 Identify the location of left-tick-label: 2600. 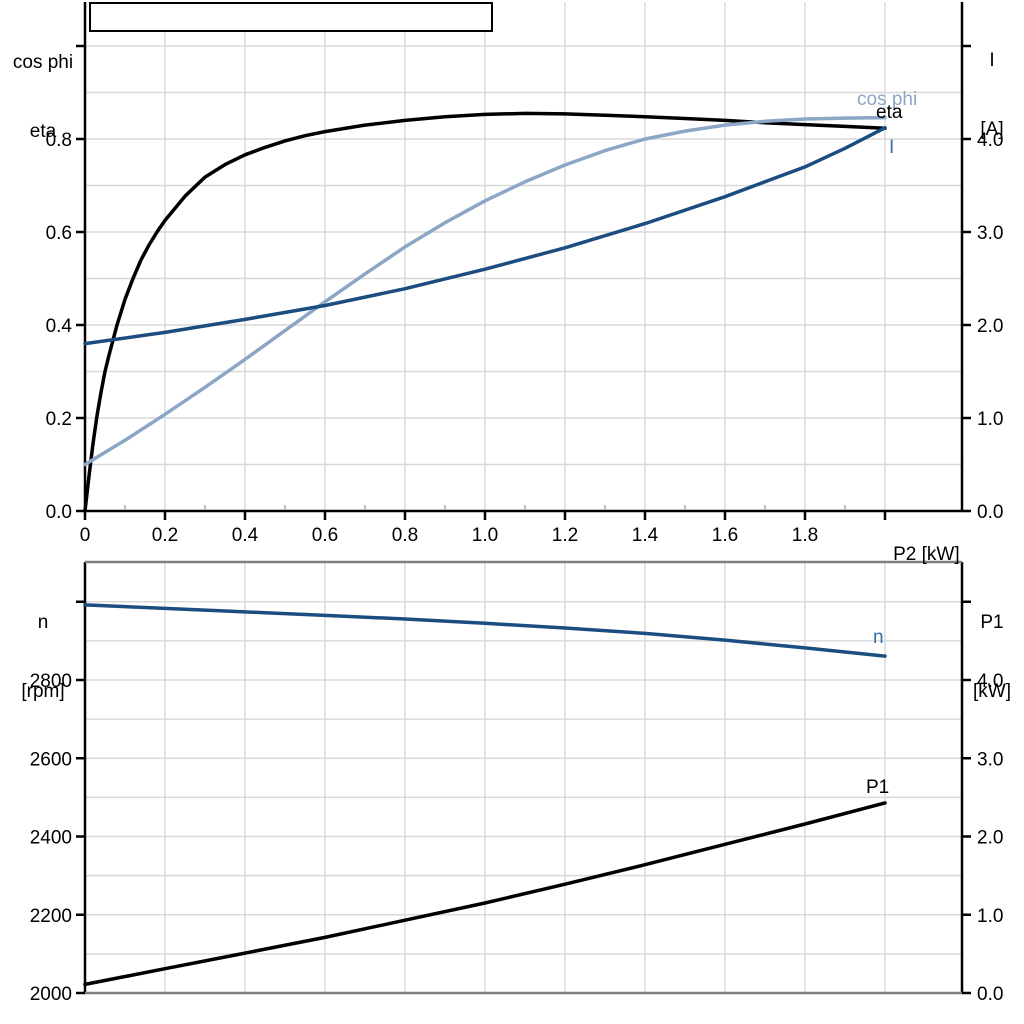
(51, 759).